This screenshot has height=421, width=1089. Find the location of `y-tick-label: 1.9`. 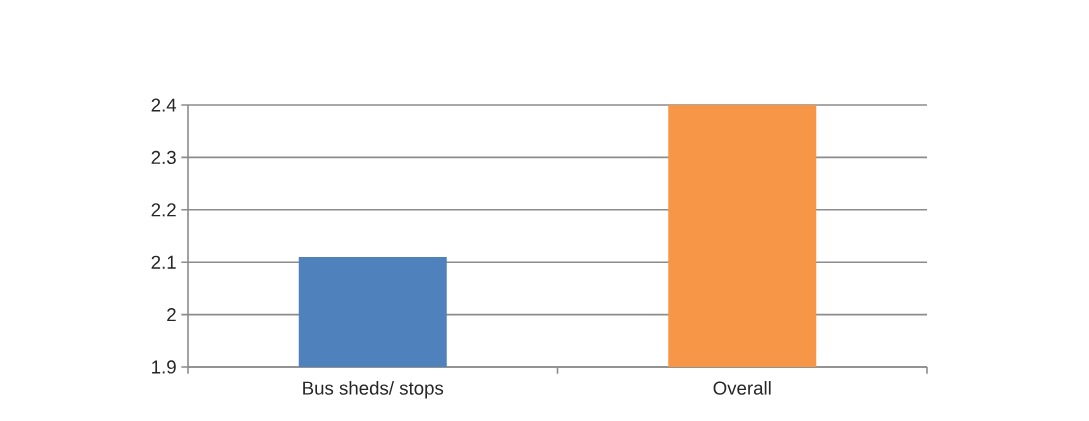

y-tick-label: 1.9 is located at coordinates (164, 367).